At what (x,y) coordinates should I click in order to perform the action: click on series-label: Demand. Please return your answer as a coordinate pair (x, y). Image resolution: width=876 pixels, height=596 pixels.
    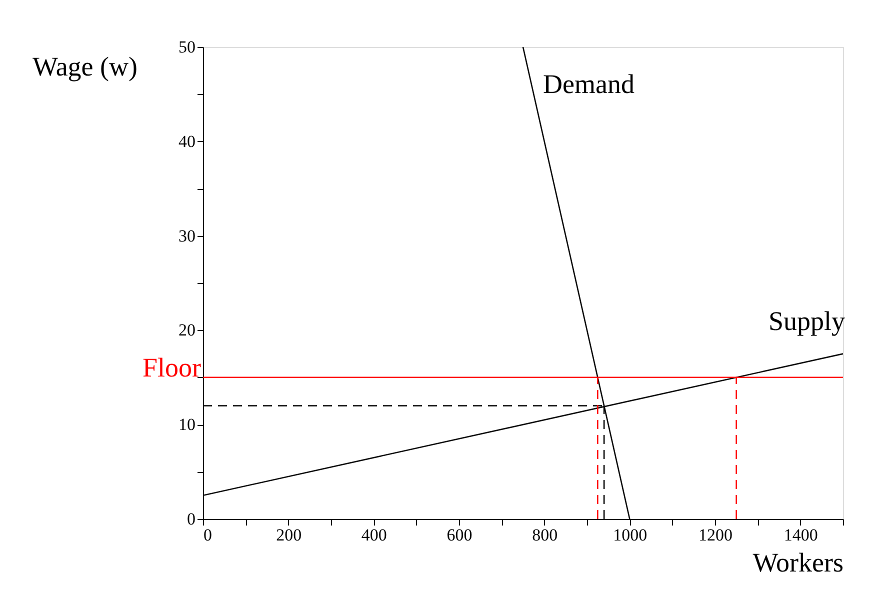
    Looking at the image, I should click on (589, 84).